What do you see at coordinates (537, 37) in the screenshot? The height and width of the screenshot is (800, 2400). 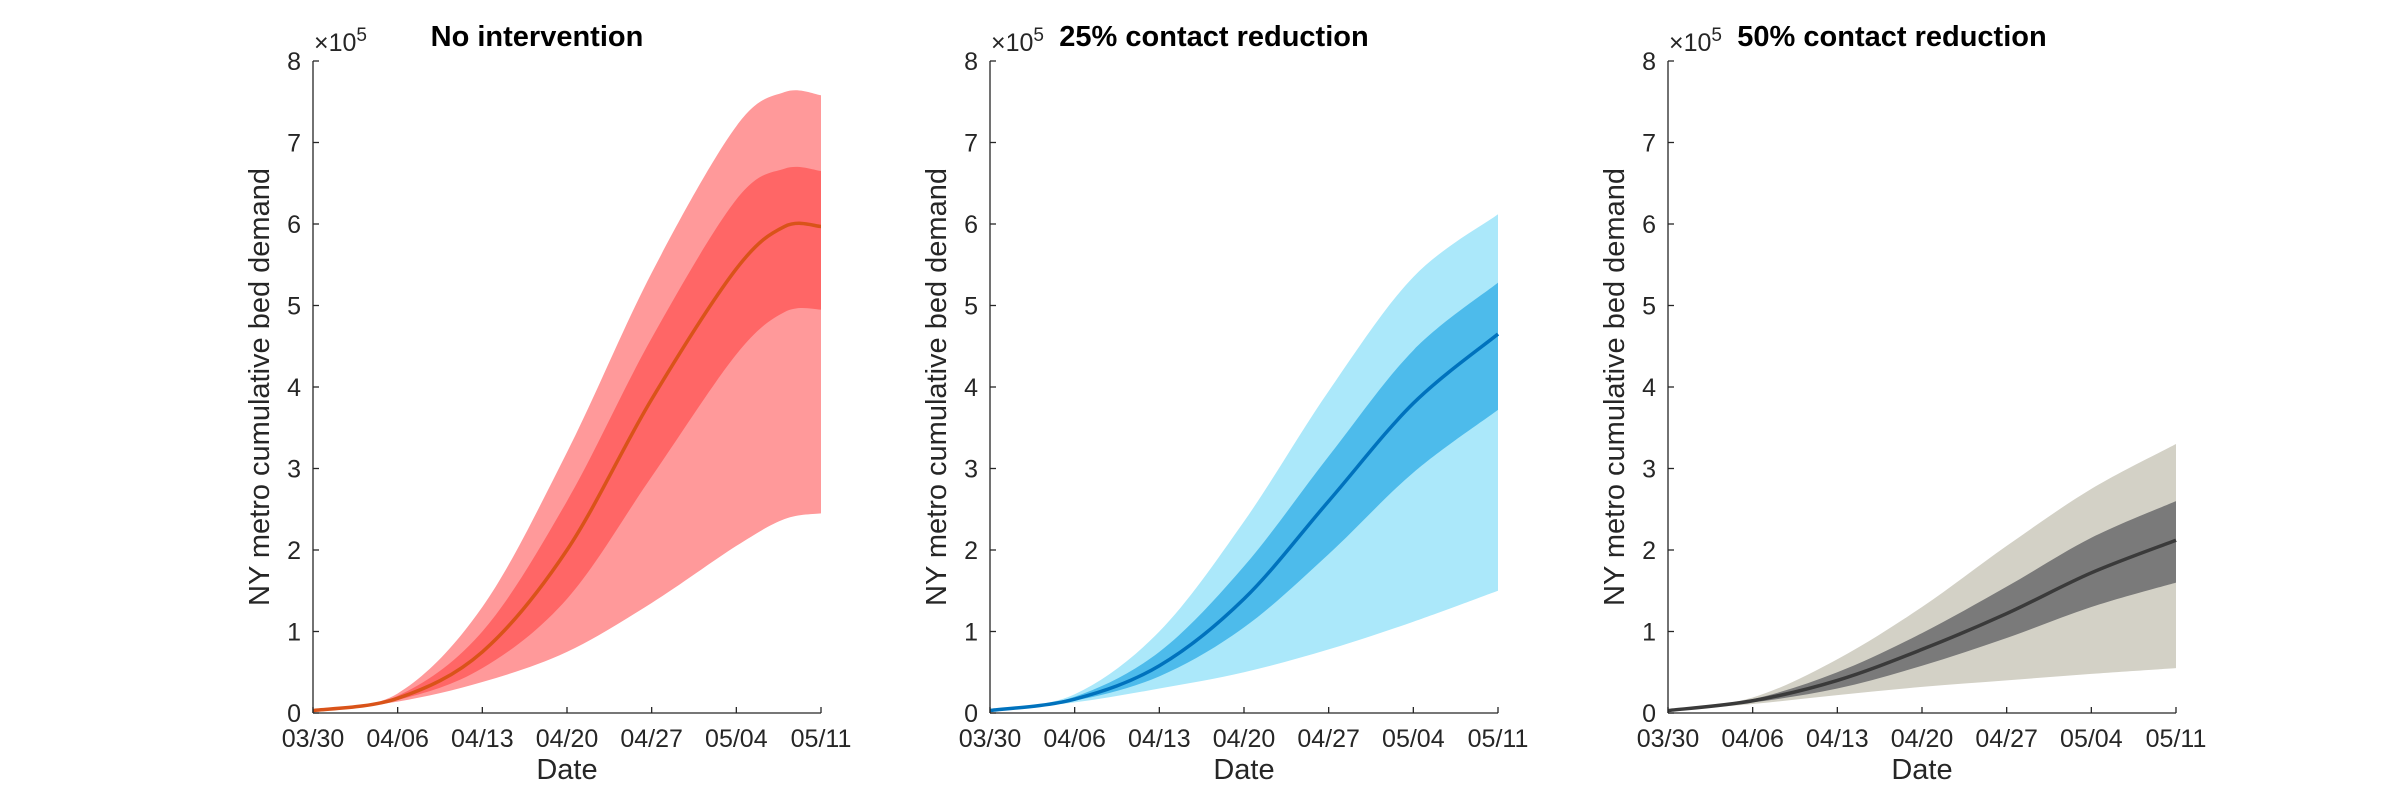 I see `chart-title: No intervention` at bounding box center [537, 37].